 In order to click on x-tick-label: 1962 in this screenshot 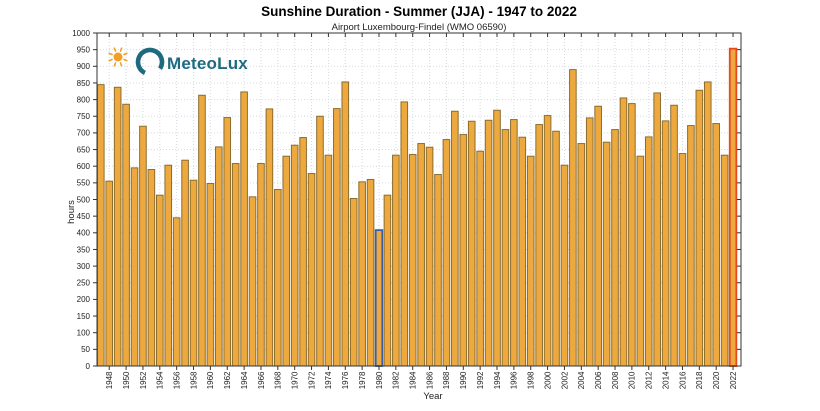, I will do `click(227, 380)`.